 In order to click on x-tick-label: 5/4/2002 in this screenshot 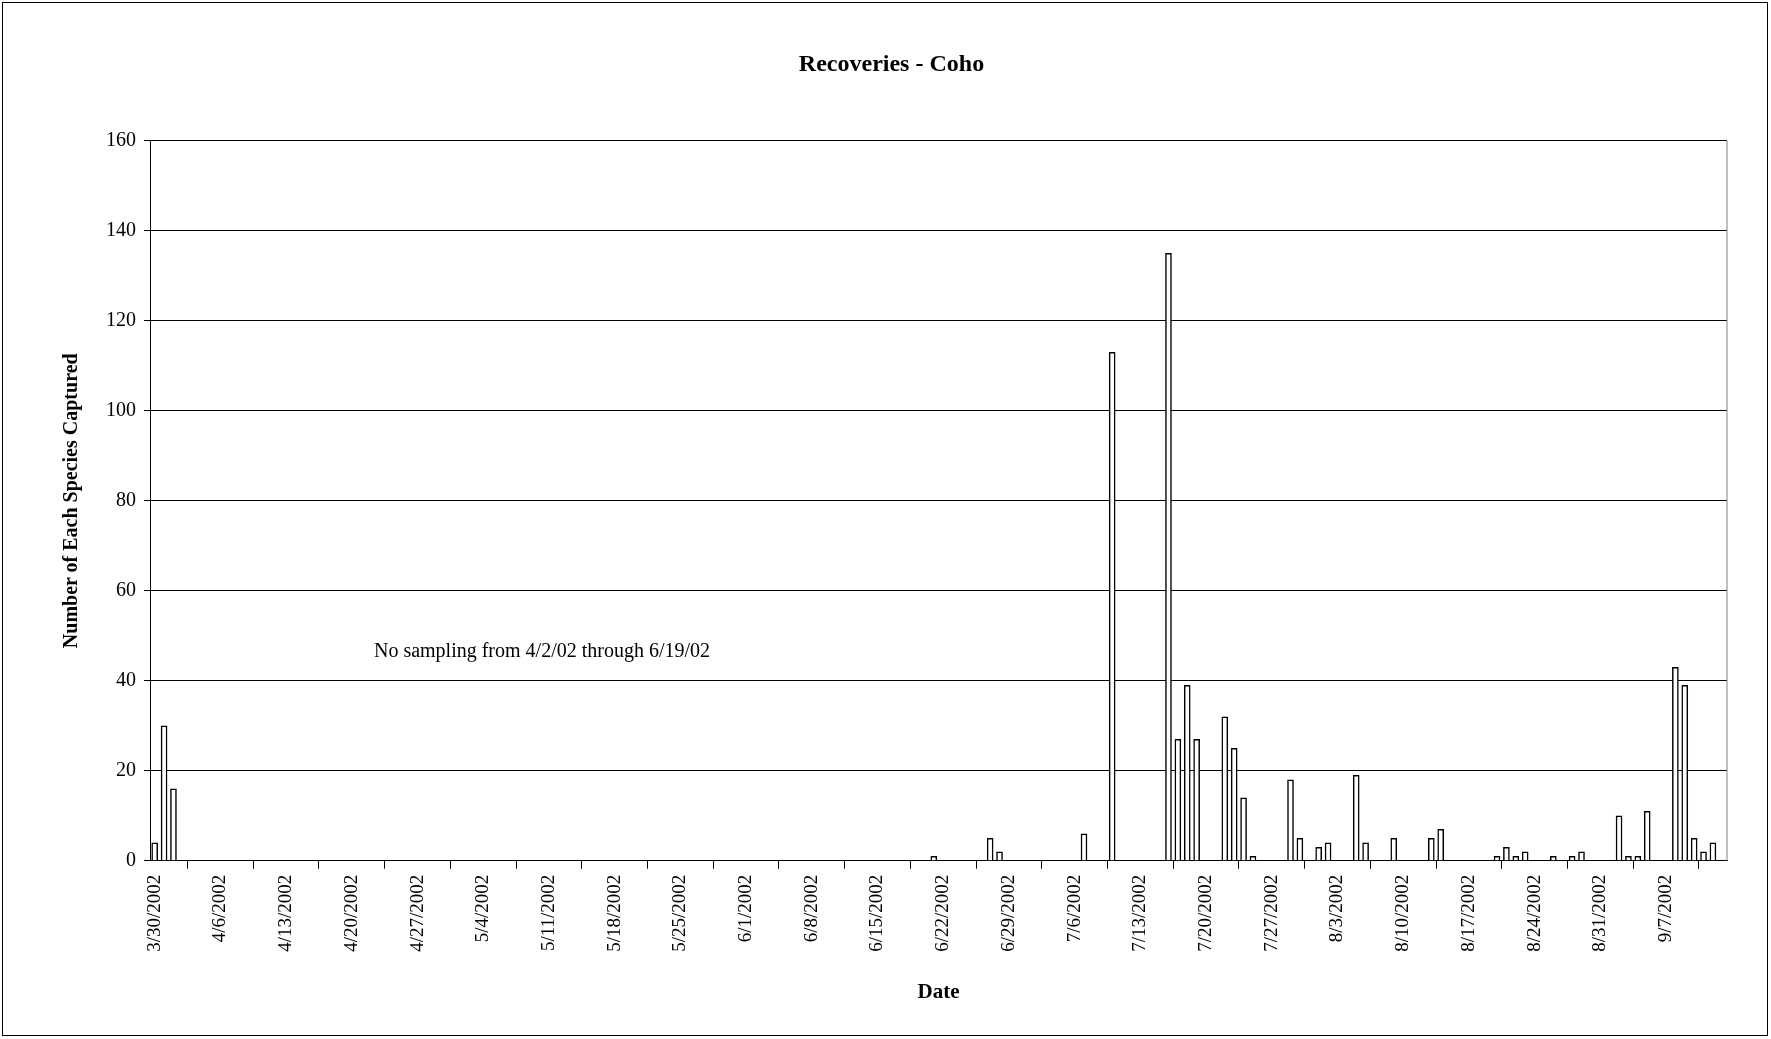, I will do `click(482, 908)`.